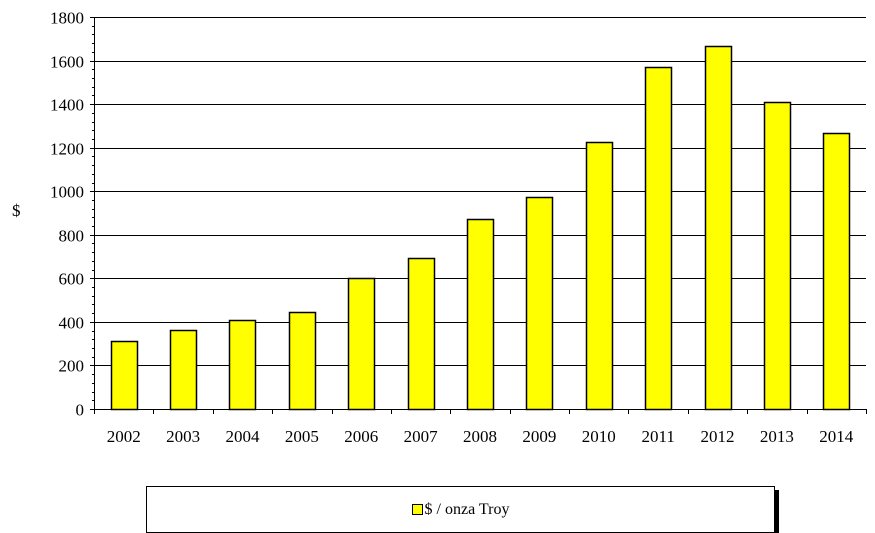 The width and height of the screenshot is (875, 533). I want to click on y-tick-label: 200, so click(72, 366).